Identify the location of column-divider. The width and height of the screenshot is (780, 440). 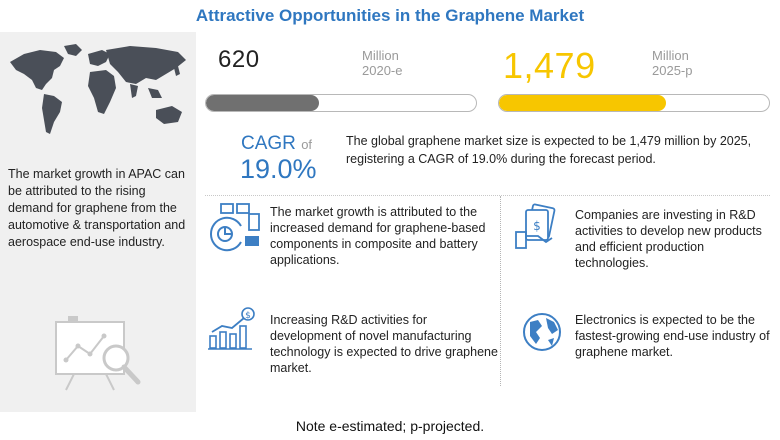
(500, 291).